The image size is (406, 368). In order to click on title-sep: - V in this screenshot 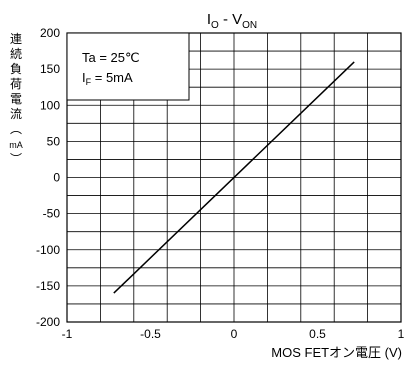, I will do `click(230, 19)`.